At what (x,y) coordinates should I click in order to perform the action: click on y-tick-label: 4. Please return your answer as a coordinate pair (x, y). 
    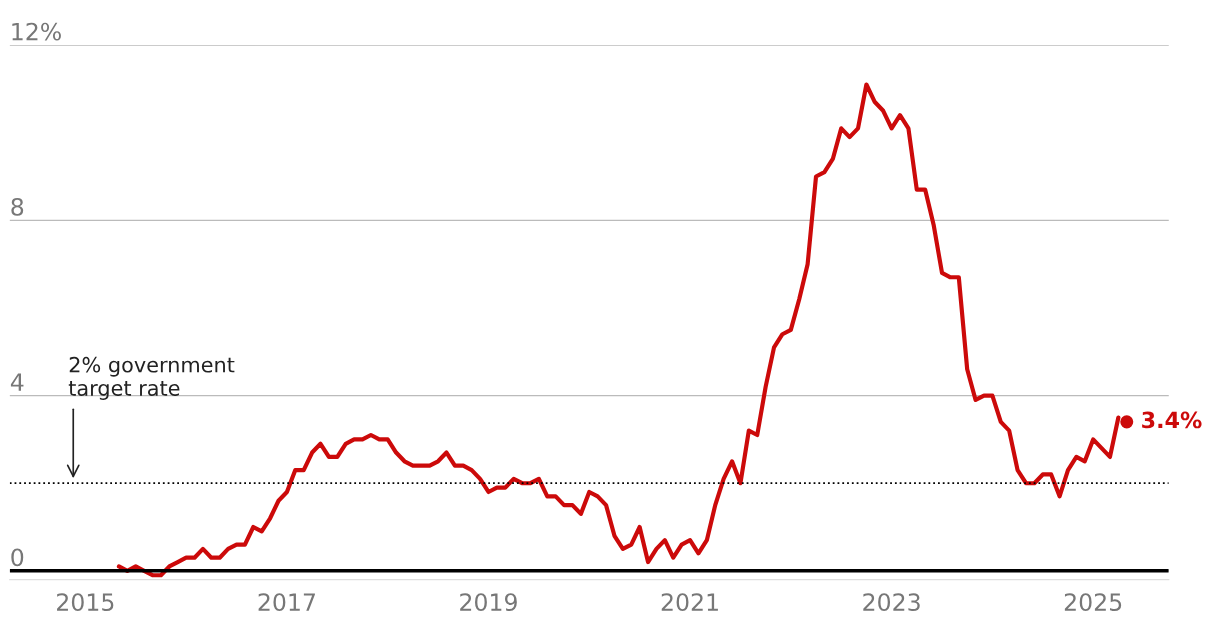
    Looking at the image, I should click on (17, 382).